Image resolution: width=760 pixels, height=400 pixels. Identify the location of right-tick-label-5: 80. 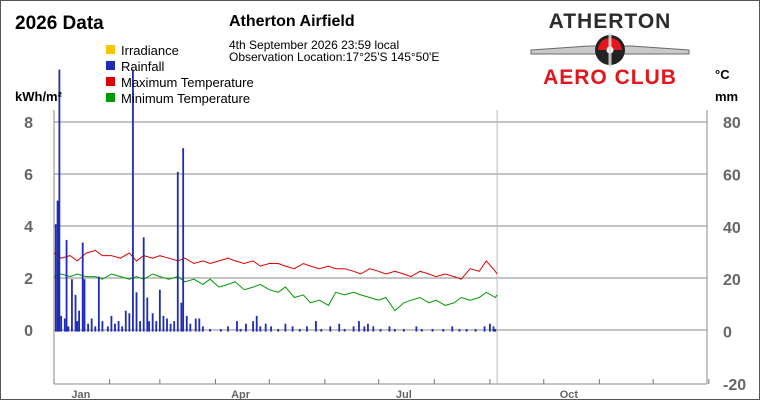
(732, 123).